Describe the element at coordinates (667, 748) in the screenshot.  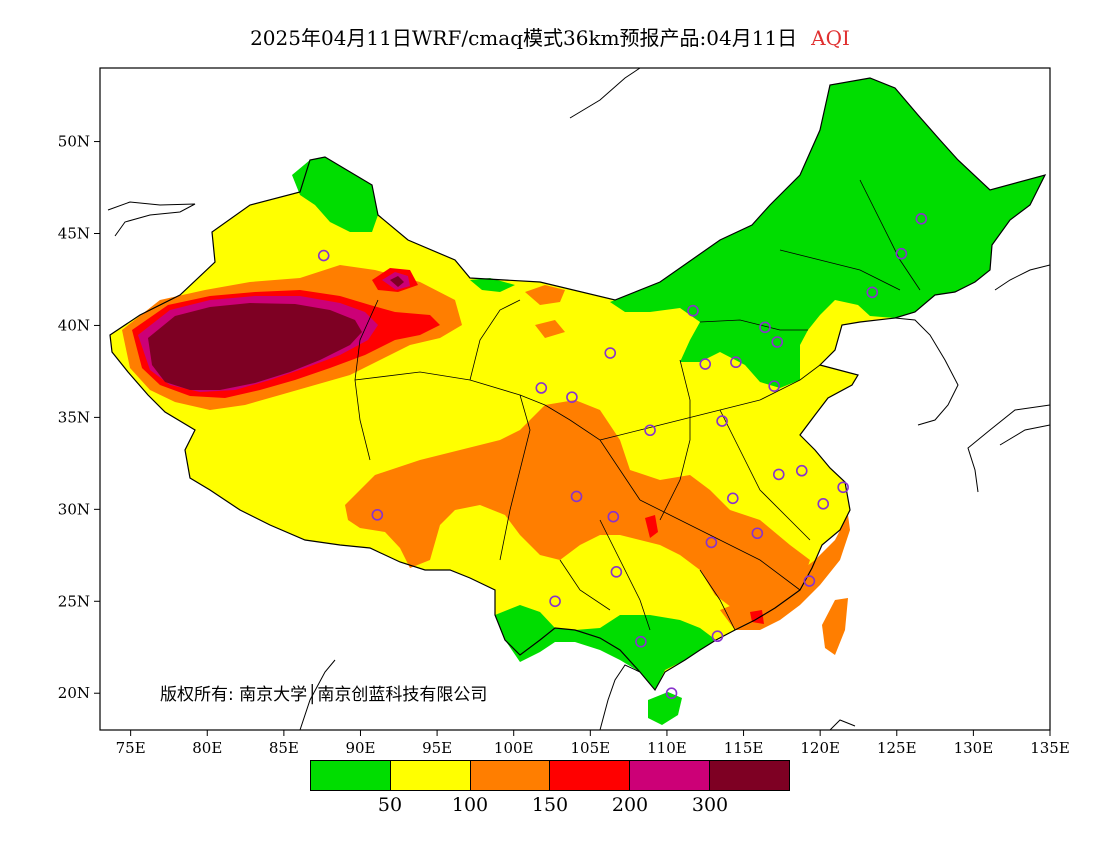
I see `x-tick-label: 110E` at that location.